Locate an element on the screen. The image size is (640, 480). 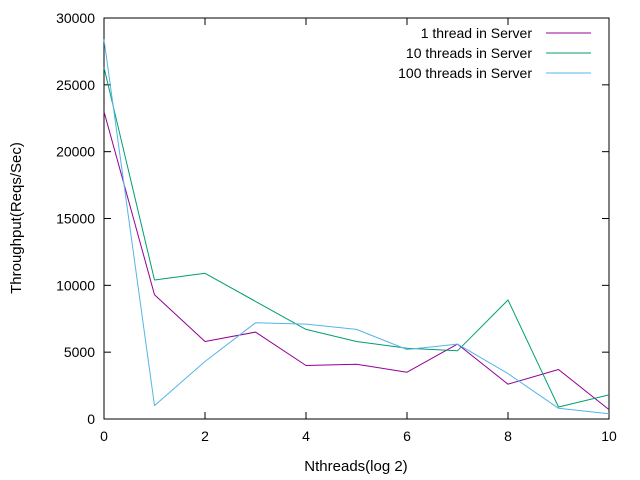
y-tick-label: 0 is located at coordinates (91, 419).